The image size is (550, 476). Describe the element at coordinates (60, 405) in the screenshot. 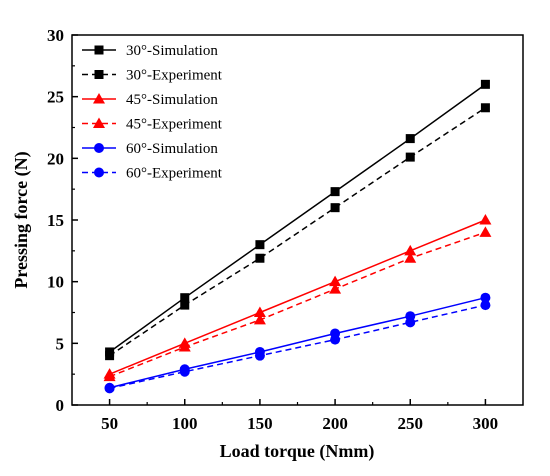

I see `y-tick-label: 0` at that location.